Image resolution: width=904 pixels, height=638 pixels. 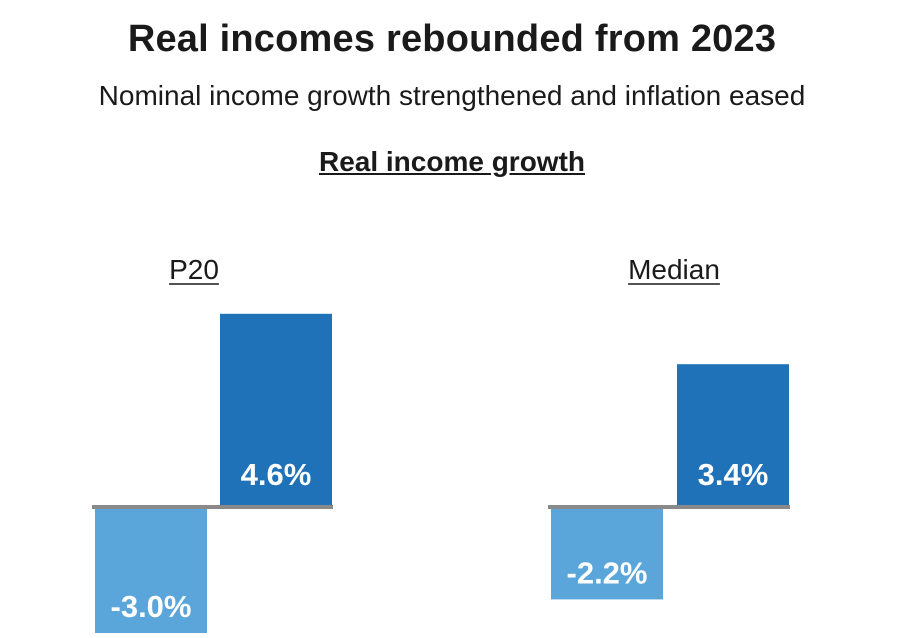 I want to click on bar-label-p20-positive: 4.6%, so click(x=276, y=474).